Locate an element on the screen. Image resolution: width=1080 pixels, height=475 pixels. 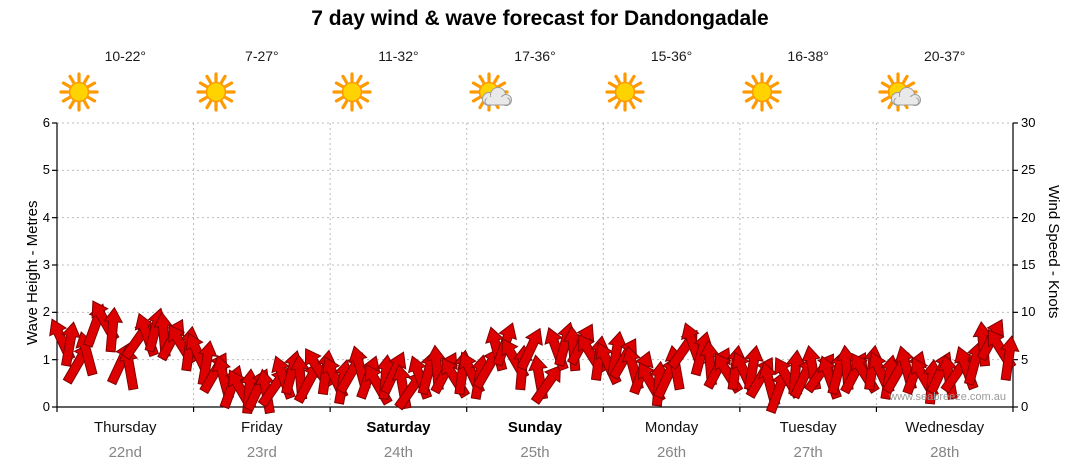
wave-height-tick: 2 is located at coordinates (46, 312).